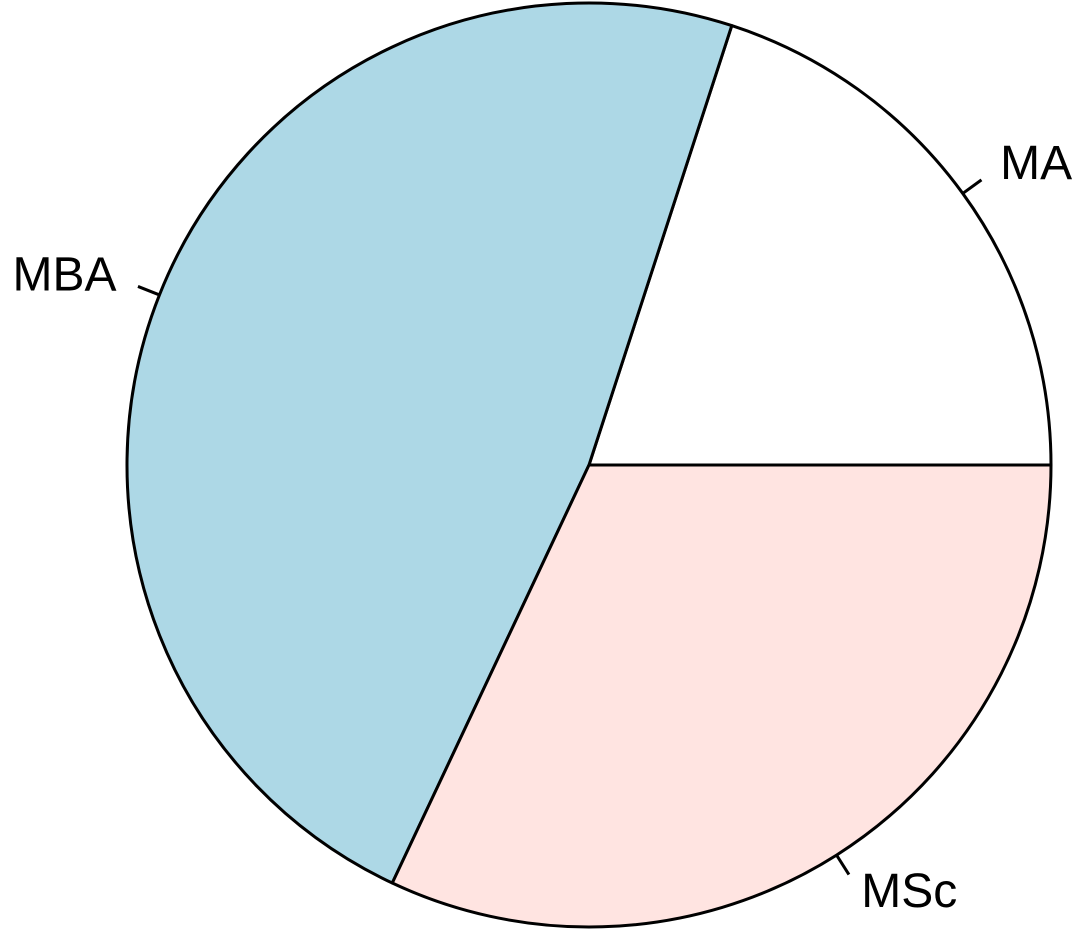 This screenshot has height=933, width=1075. Describe the element at coordinates (148, 291) in the screenshot. I see `pie-tick-mba` at that location.